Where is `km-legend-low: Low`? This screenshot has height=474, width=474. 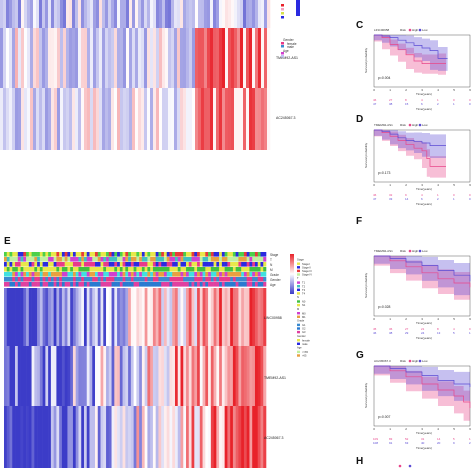 km-legend-low: Low is located at coordinates (425, 251).